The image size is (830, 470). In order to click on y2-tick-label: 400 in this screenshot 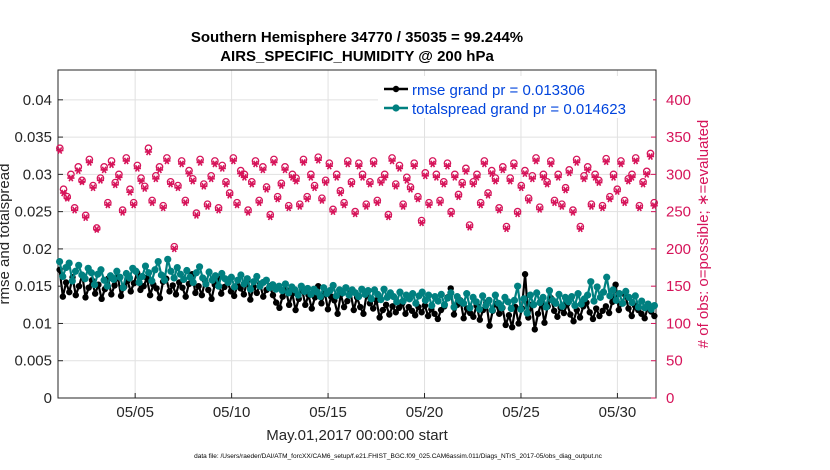, I will do `click(678, 100)`.